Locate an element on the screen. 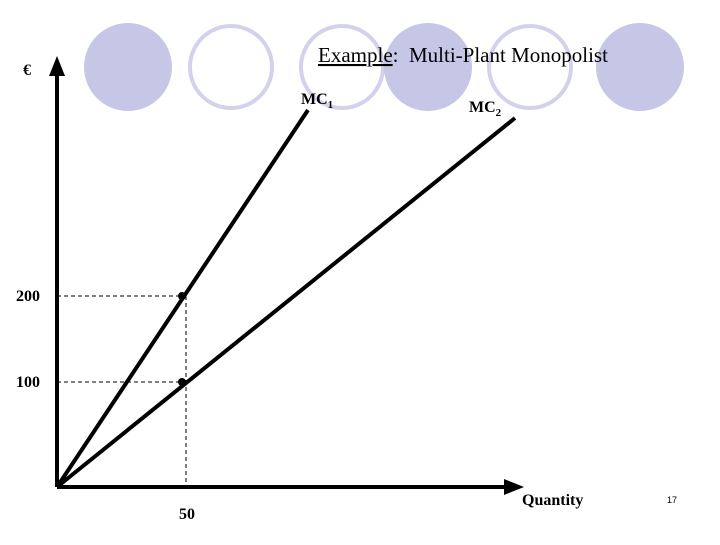 This screenshot has height=545, width=720. x-tick-50: 50 is located at coordinates (187, 514).